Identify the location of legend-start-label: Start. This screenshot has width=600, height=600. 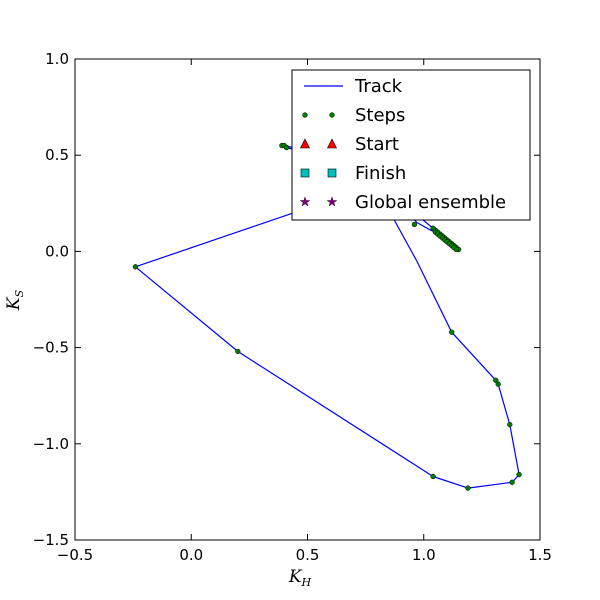
(377, 144).